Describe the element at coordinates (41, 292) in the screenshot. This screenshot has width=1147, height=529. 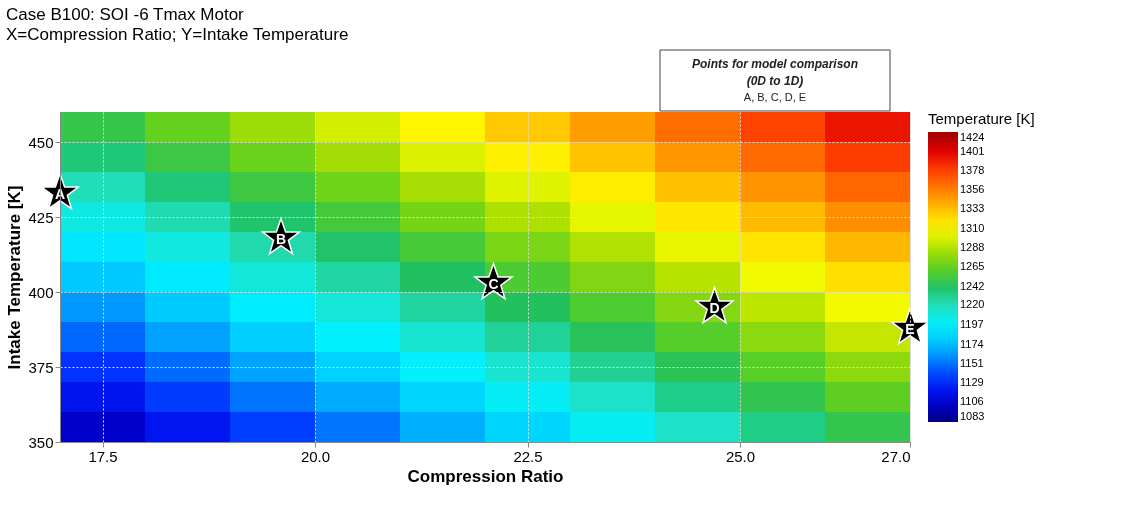
I see `y-tick-label: 400` at that location.